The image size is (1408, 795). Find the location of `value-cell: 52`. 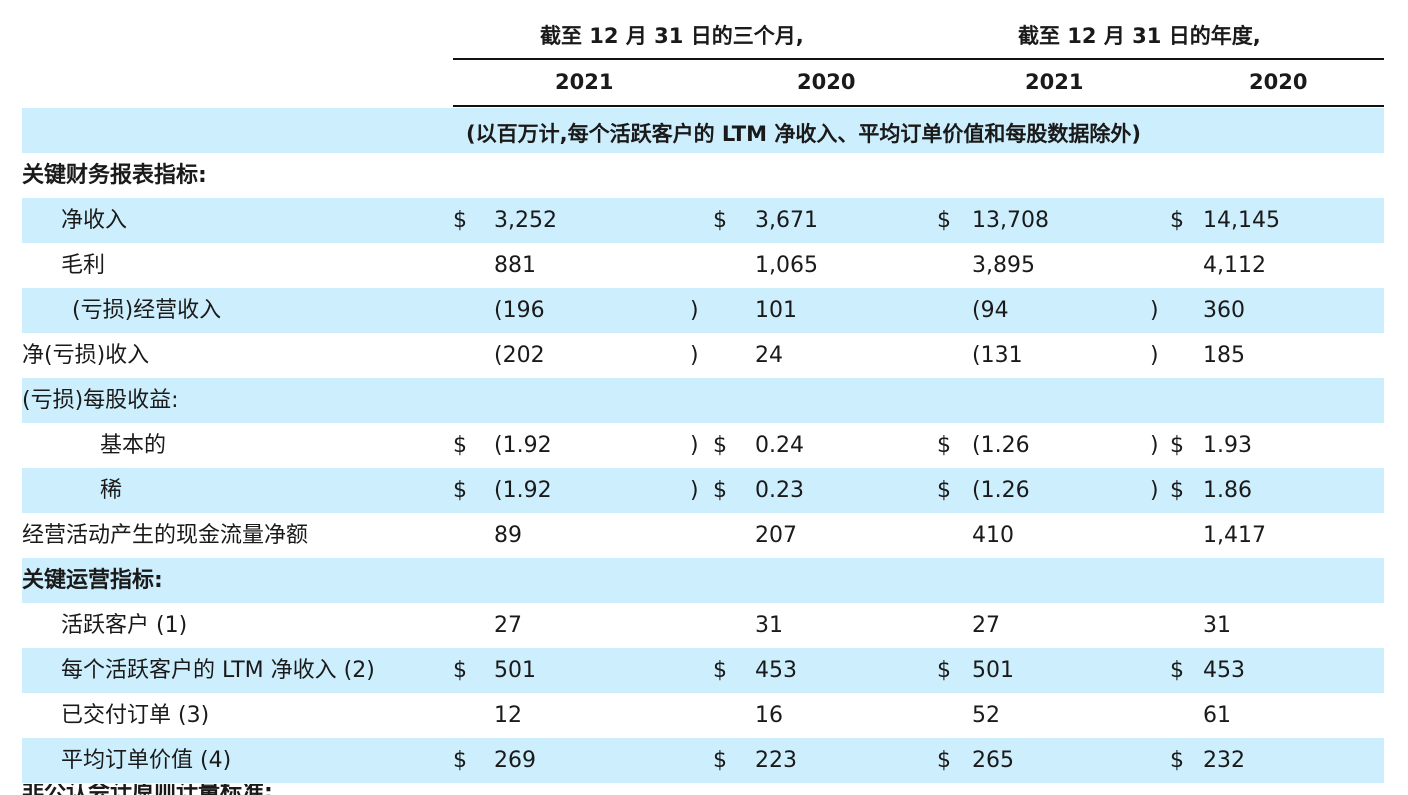

value-cell: 52 is located at coordinates (986, 715).